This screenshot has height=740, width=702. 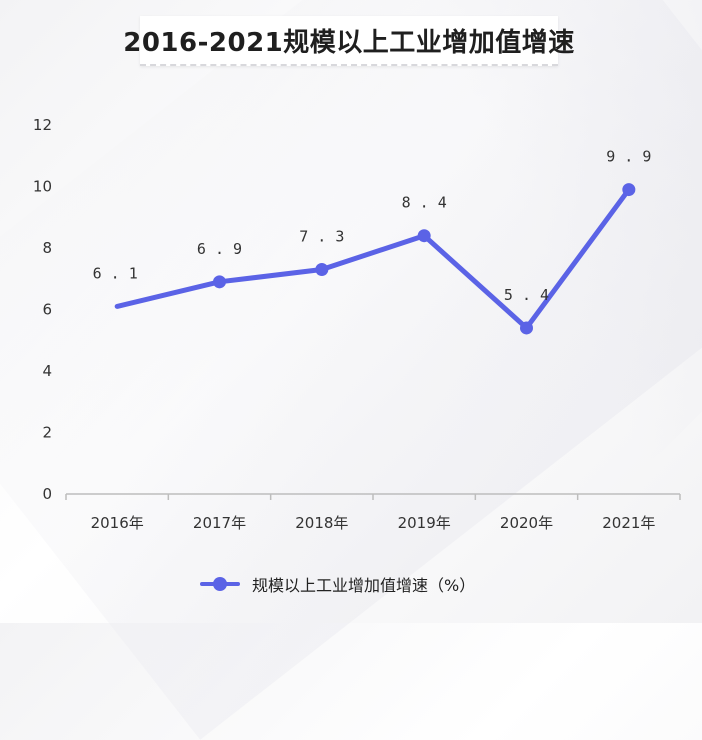 I want to click on x-axis: 2016年 2017年 2018年 2019年 2020年 2021年, so click(x=373, y=512).